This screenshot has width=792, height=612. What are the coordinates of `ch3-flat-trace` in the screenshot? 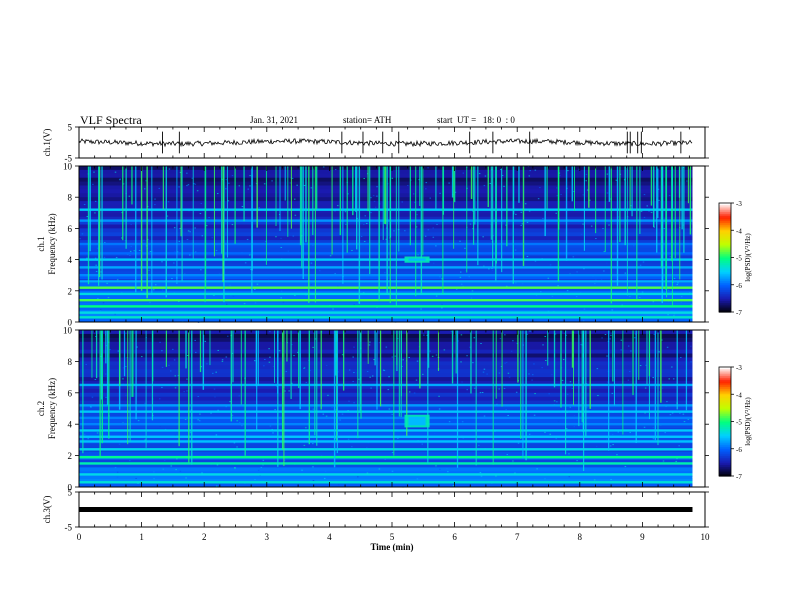 It's located at (386, 509).